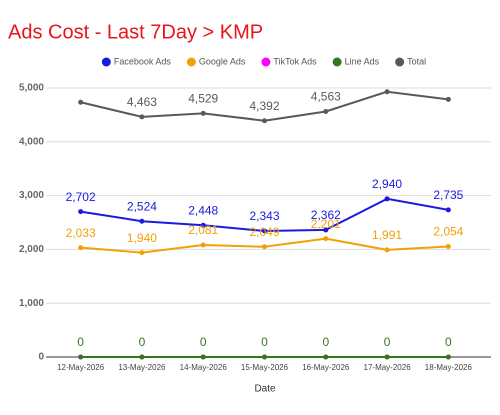 This screenshot has height=415, width=500. Describe the element at coordinates (81, 233) in the screenshot. I see `data-label: 2,033` at that location.